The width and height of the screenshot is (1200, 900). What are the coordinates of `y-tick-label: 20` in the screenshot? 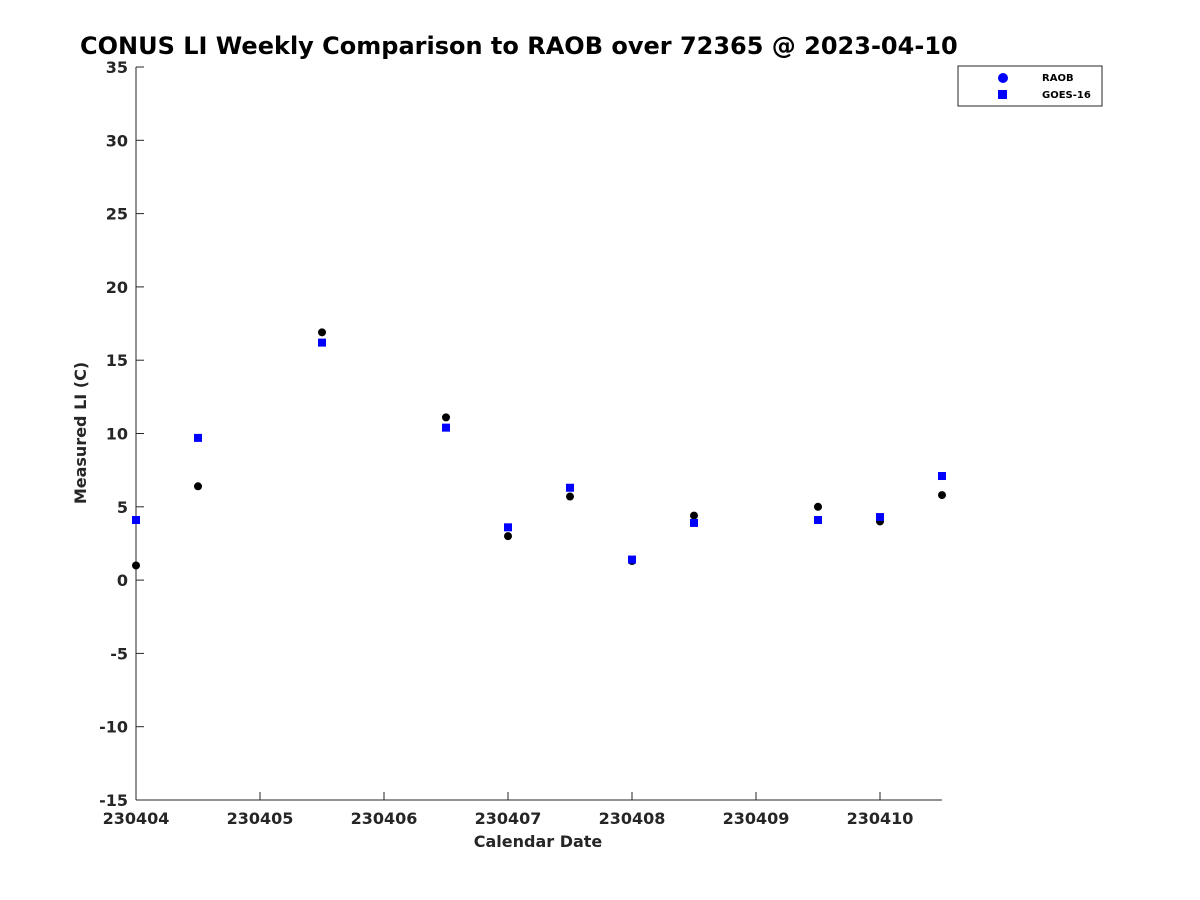 It's located at (117, 287).